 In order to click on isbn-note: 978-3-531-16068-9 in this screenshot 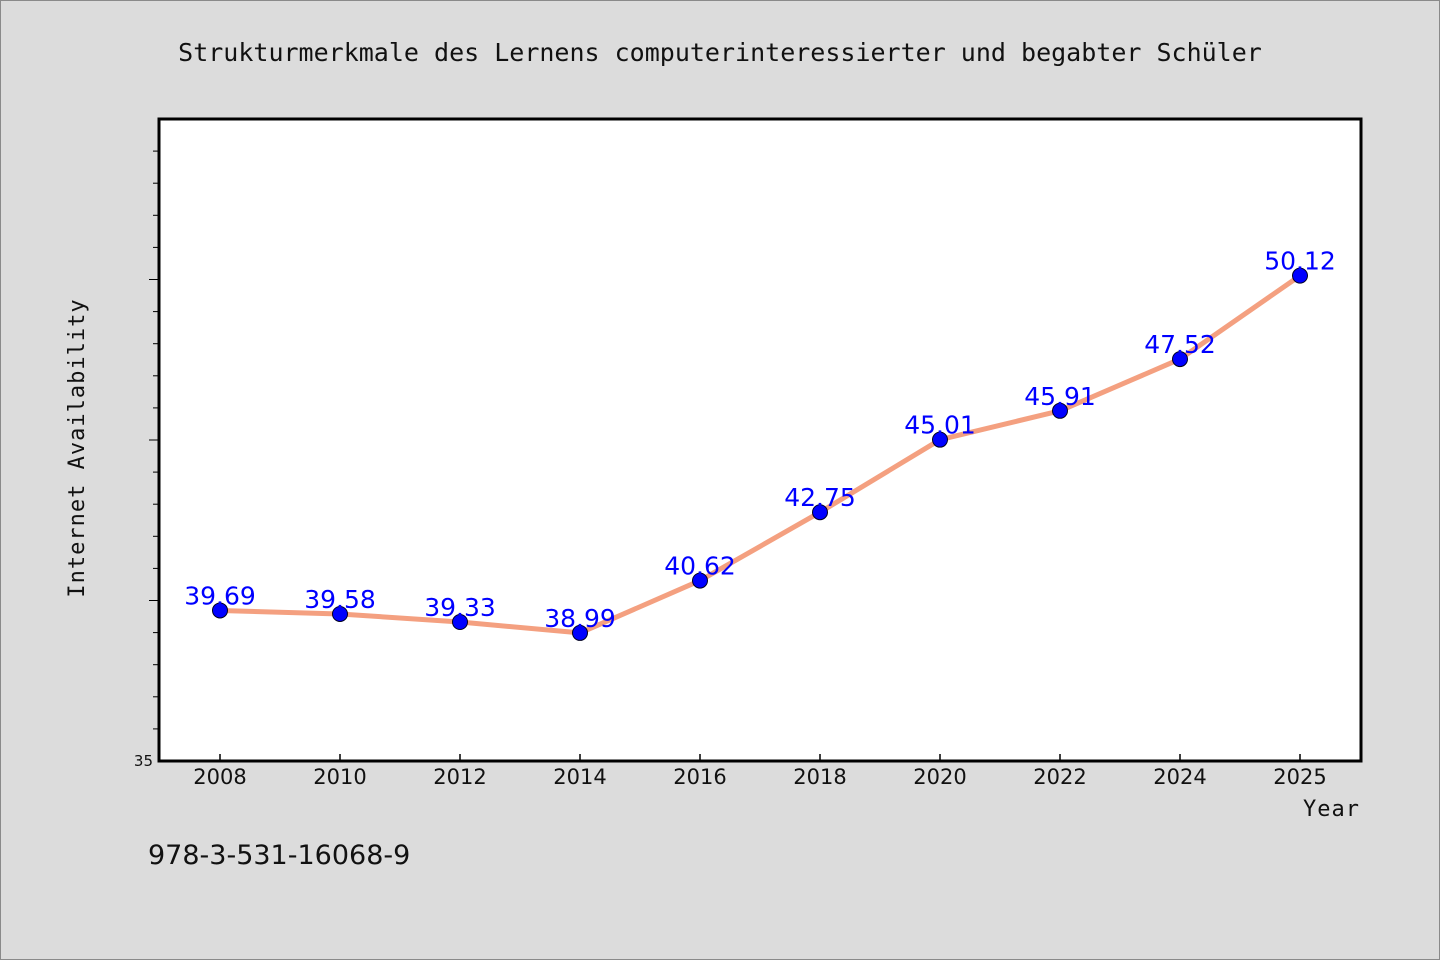, I will do `click(279, 855)`.